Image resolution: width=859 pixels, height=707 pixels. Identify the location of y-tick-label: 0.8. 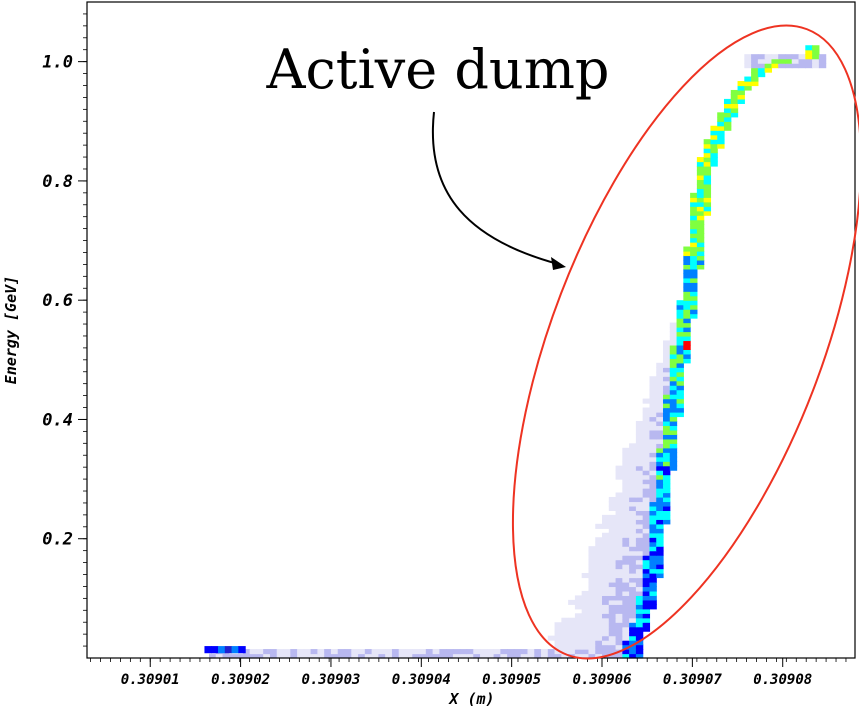
(57, 182).